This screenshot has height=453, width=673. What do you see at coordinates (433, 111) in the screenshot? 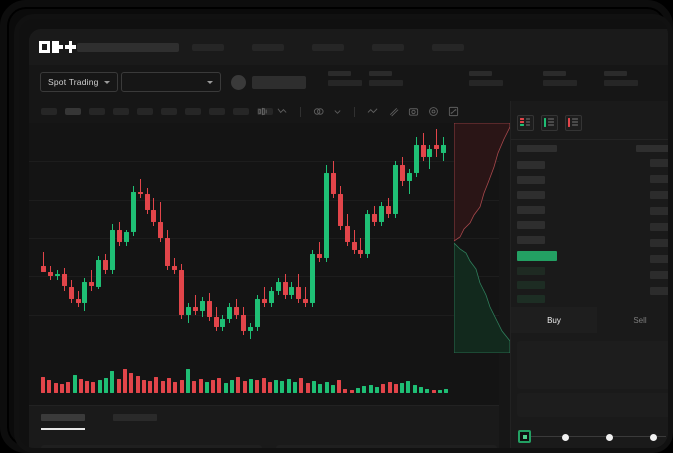
I see `settings-icon` at bounding box center [433, 111].